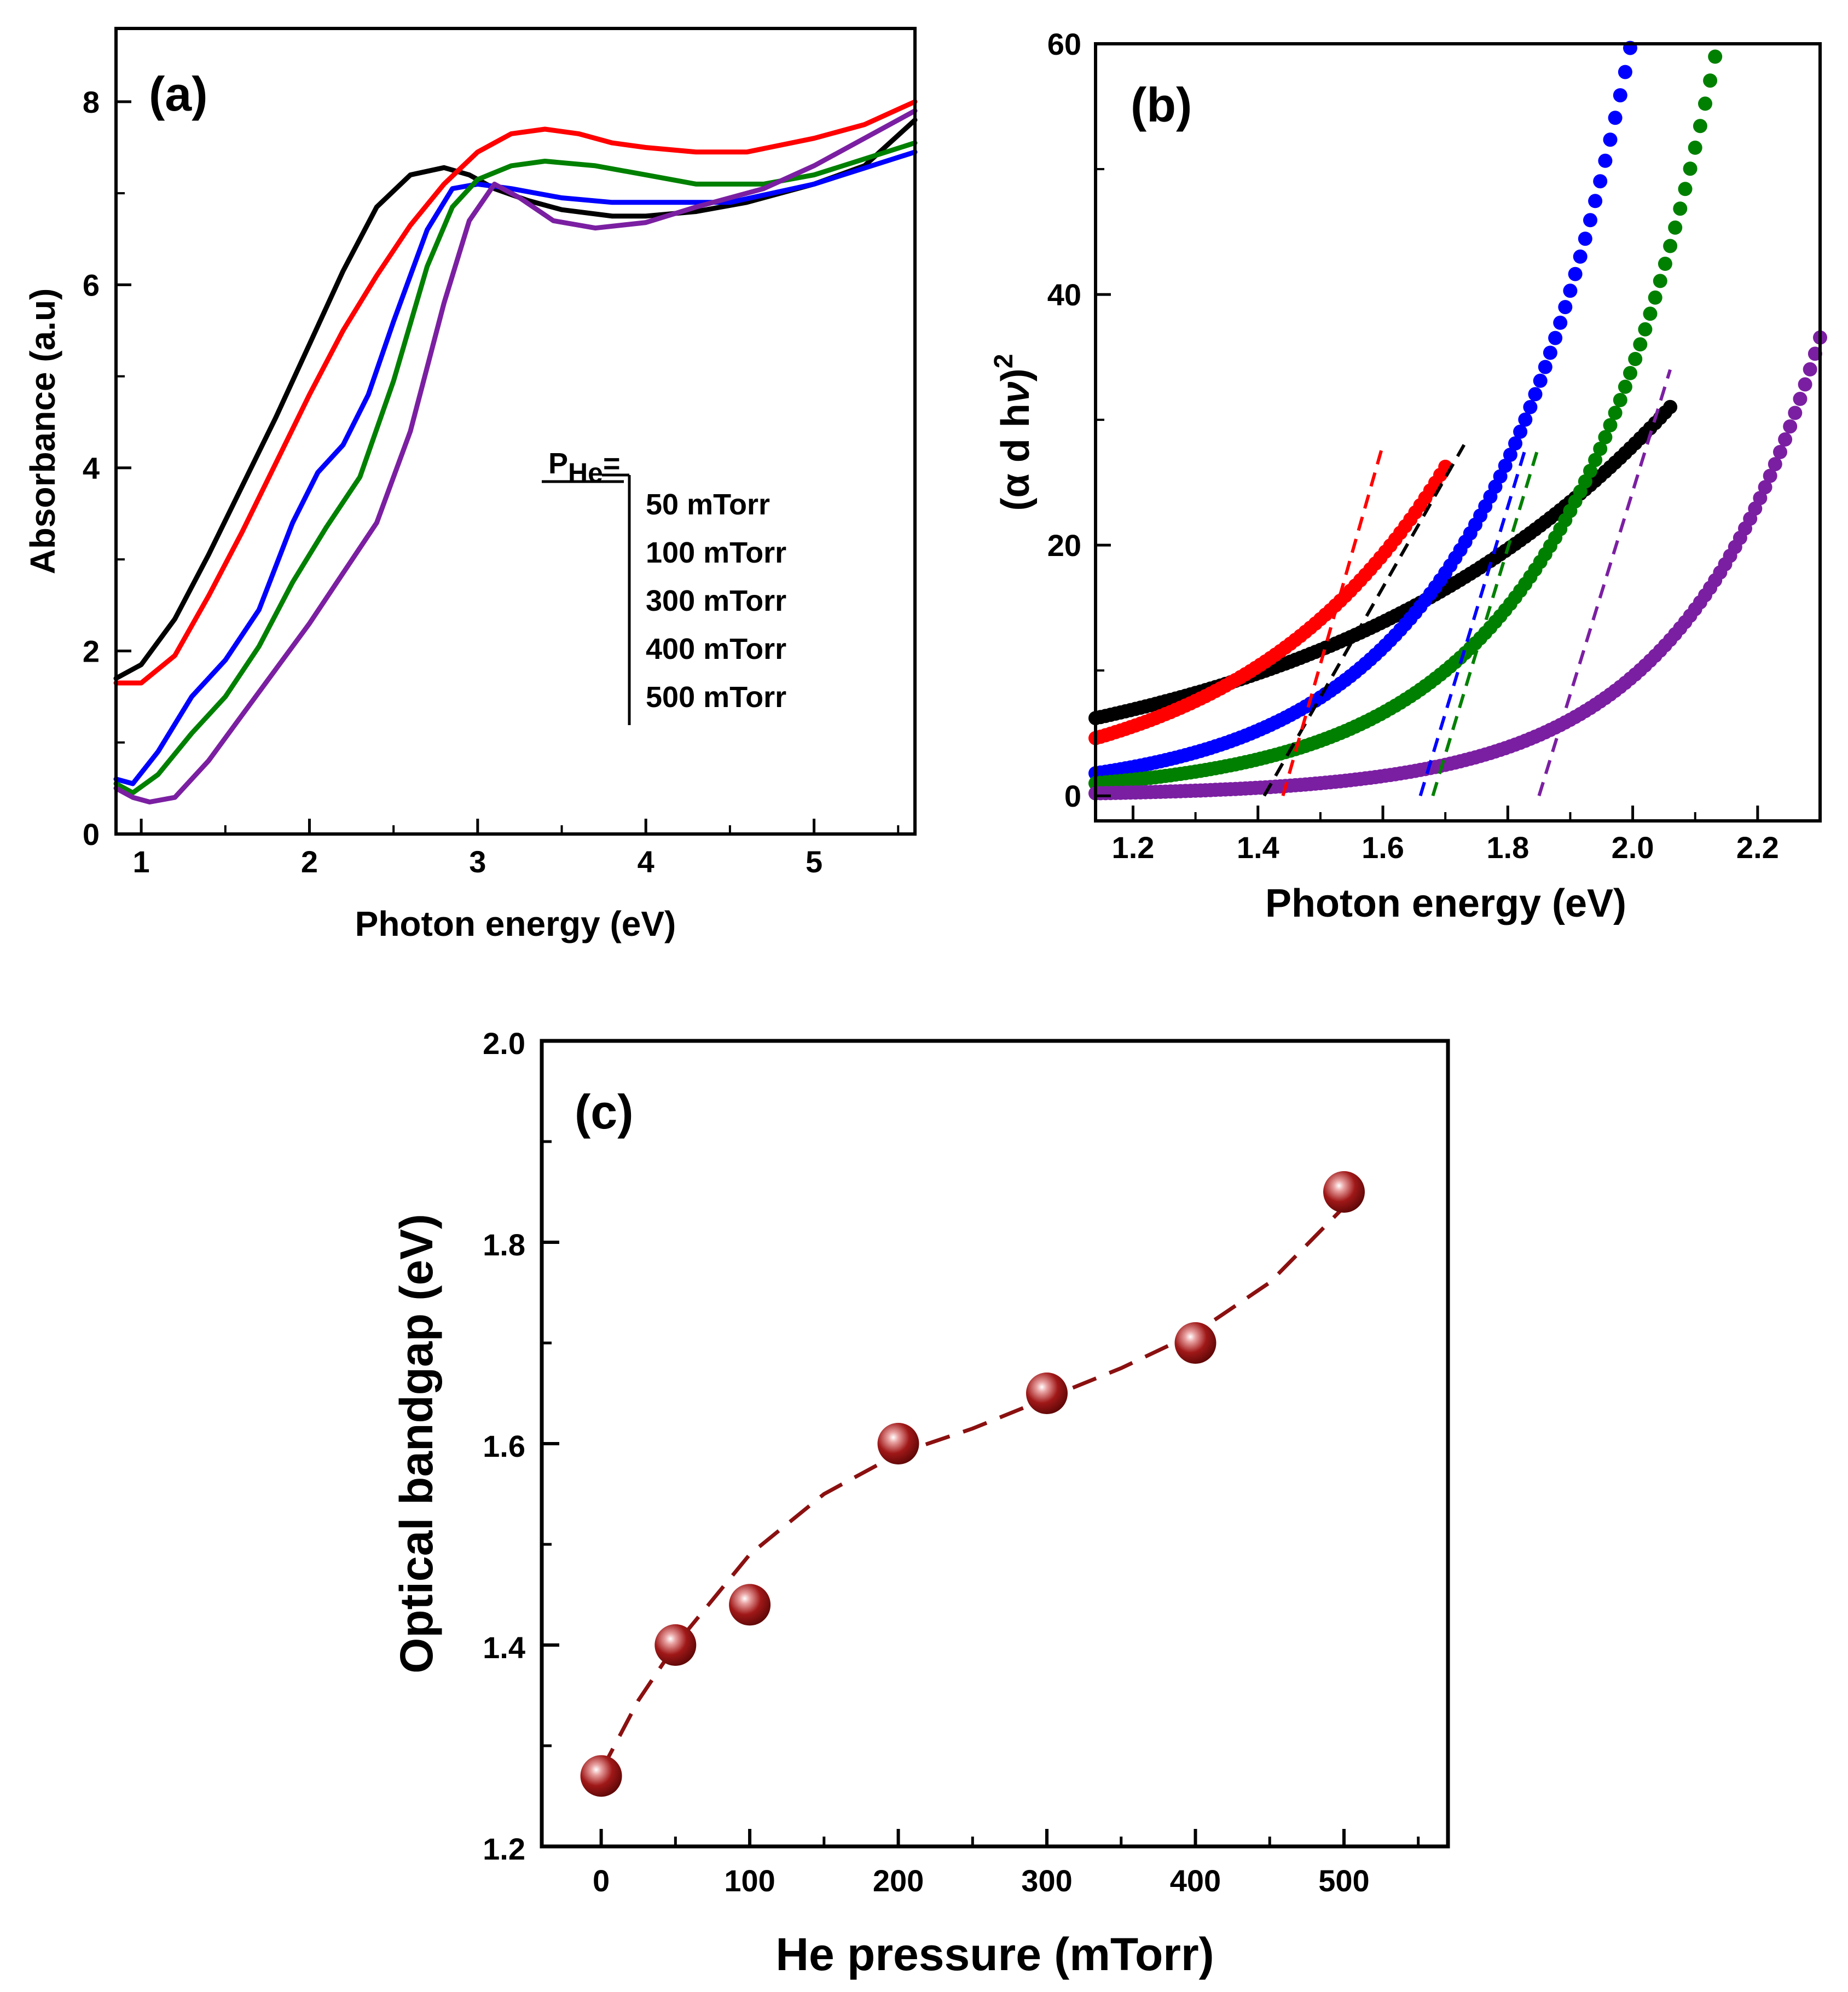 This screenshot has width=1848, height=1992. What do you see at coordinates (91, 468) in the screenshot?
I see `y-tick-label: 4` at bounding box center [91, 468].